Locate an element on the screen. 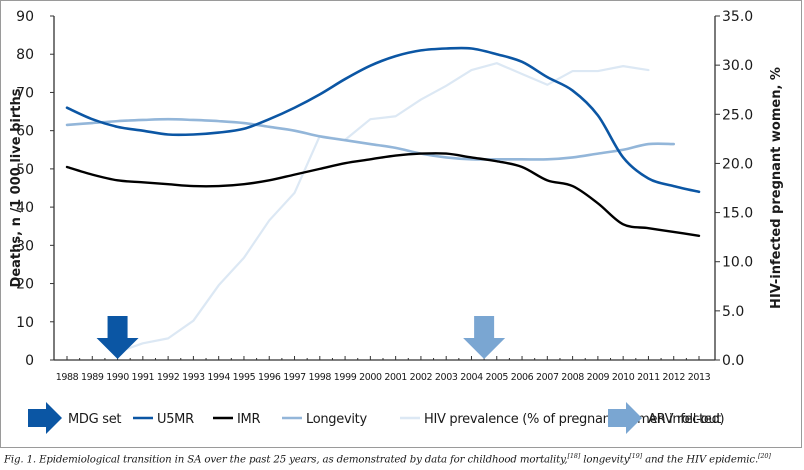 The height and width of the screenshot is (470, 804). y2-tick-label: 25.0 is located at coordinates (737, 115).